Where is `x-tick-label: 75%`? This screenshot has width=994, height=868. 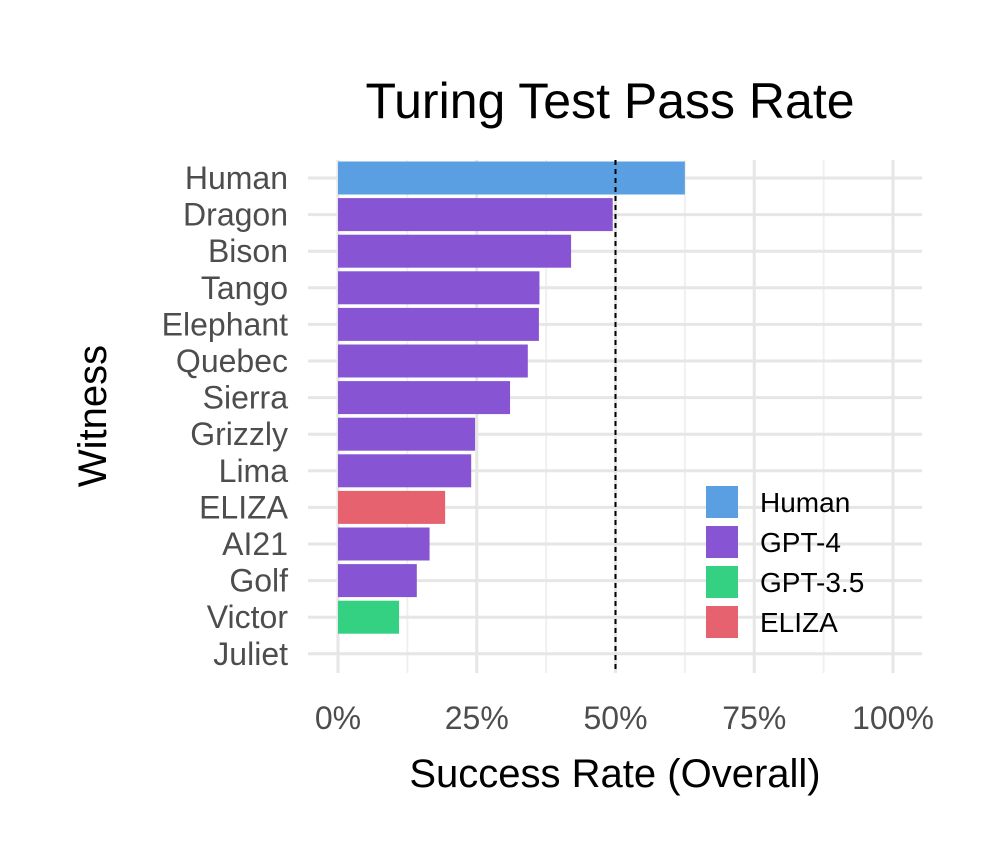 x-tick-label: 75% is located at coordinates (754, 718).